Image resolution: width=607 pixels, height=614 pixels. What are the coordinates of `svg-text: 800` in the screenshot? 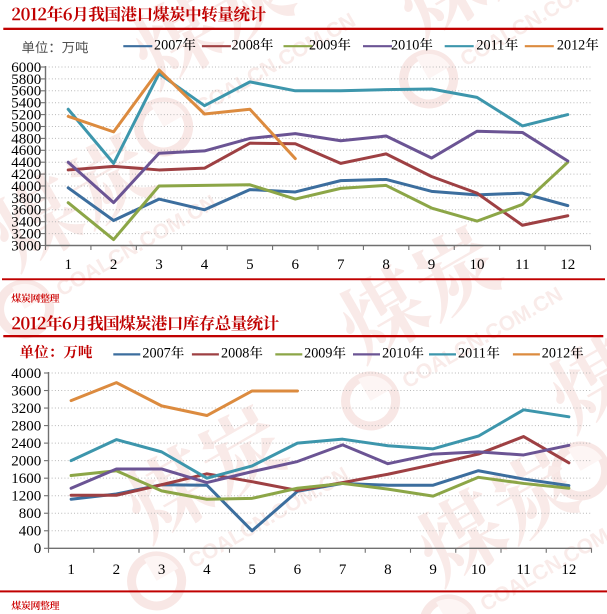 It's located at (30, 514).